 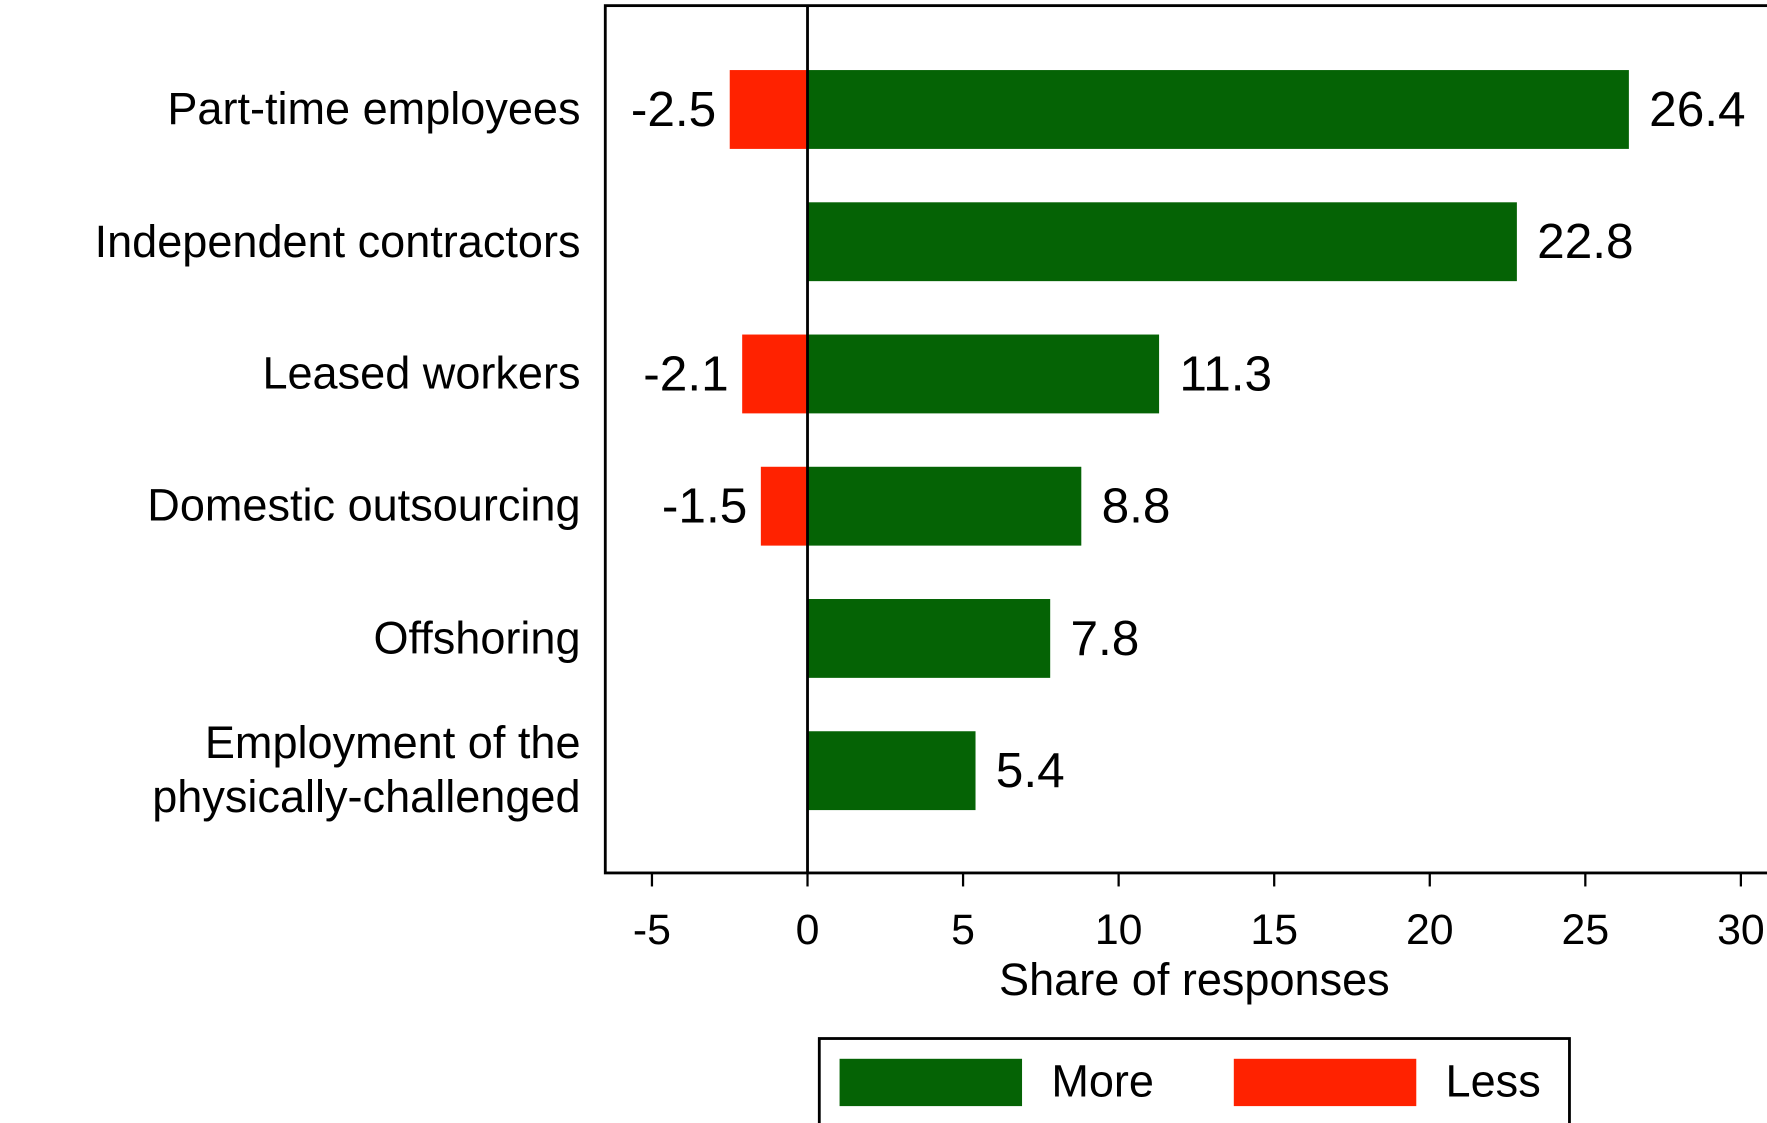 I want to click on x-tick-label: 30, so click(x=1741, y=930).